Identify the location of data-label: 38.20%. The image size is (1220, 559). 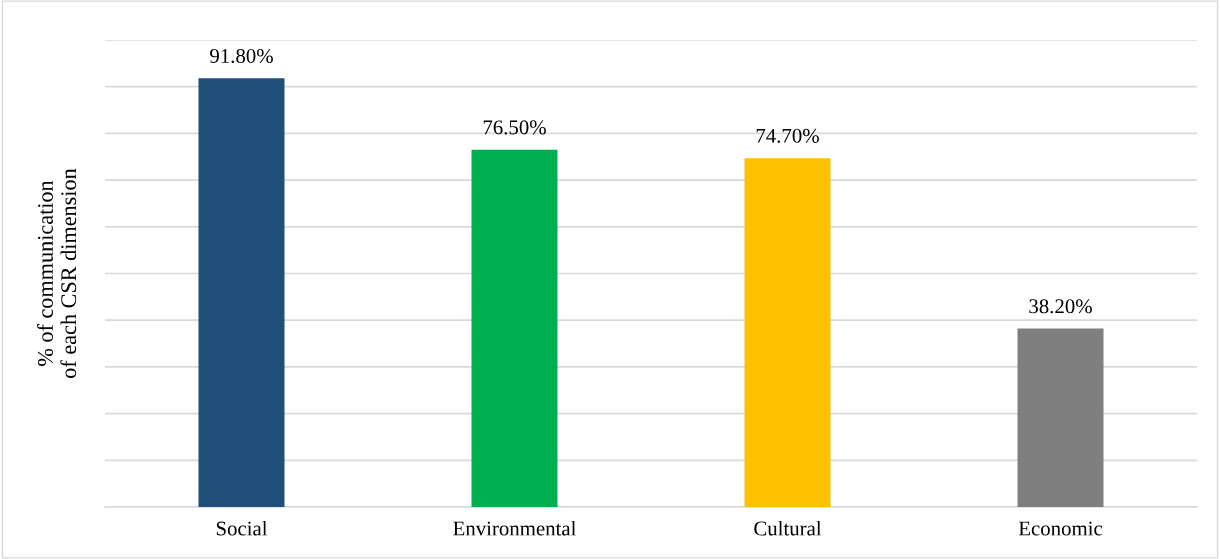
(1060, 306).